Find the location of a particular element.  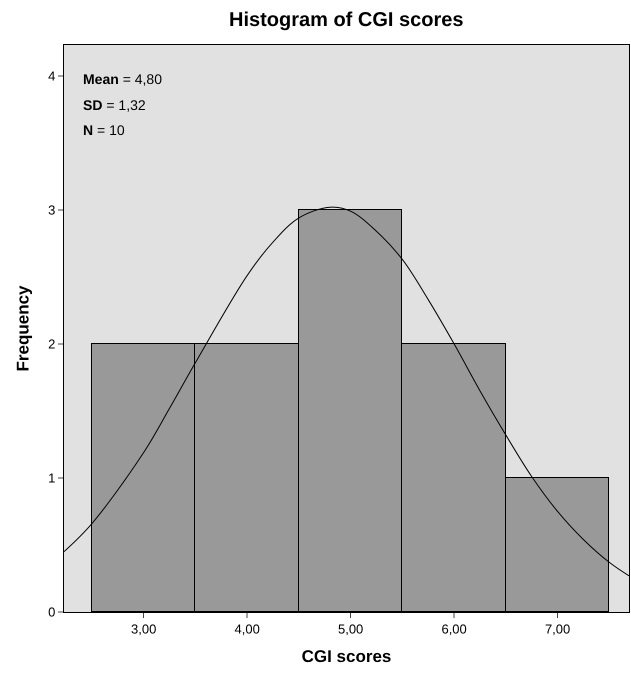

x-tick-label: 5,00 is located at coordinates (351, 629).